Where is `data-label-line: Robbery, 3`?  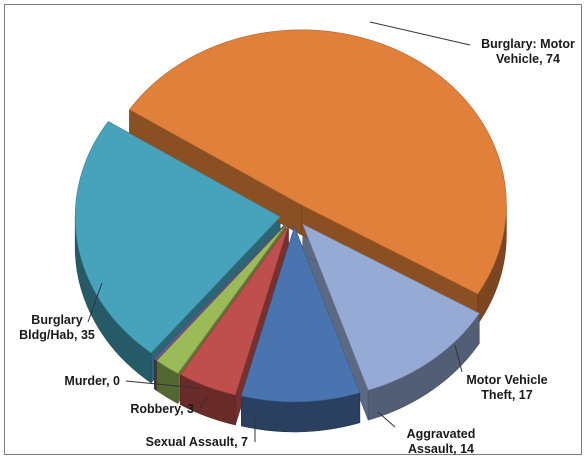
data-label-line: Robbery, 3 is located at coordinates (162, 409).